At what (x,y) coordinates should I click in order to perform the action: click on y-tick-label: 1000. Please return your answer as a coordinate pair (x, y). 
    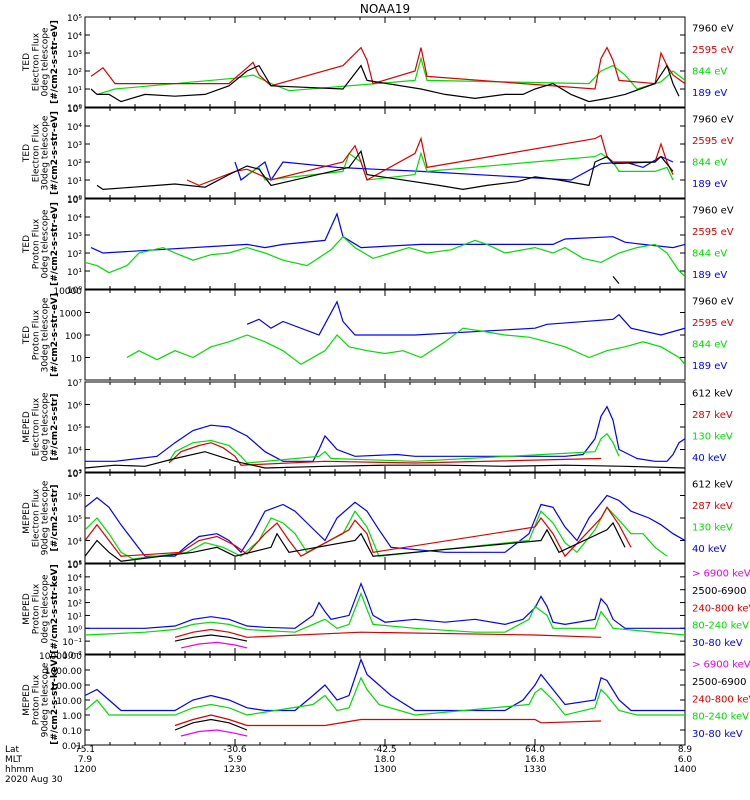
    Looking at the image, I should click on (70, 315).